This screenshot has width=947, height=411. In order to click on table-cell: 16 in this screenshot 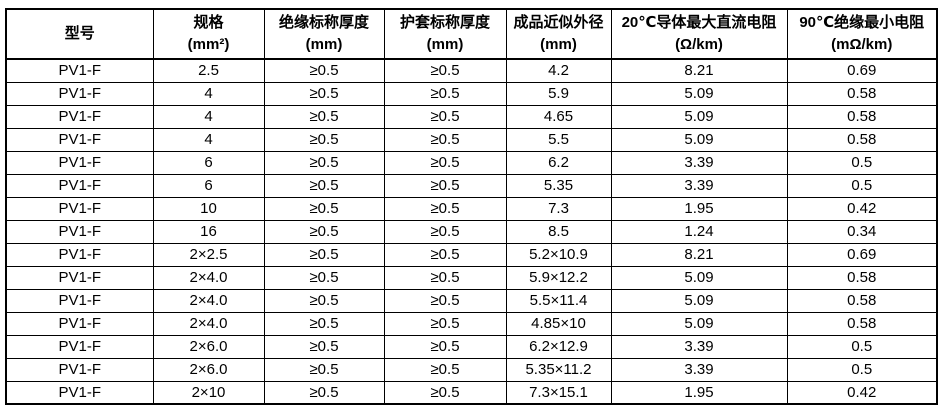, I will do `click(208, 231)`.